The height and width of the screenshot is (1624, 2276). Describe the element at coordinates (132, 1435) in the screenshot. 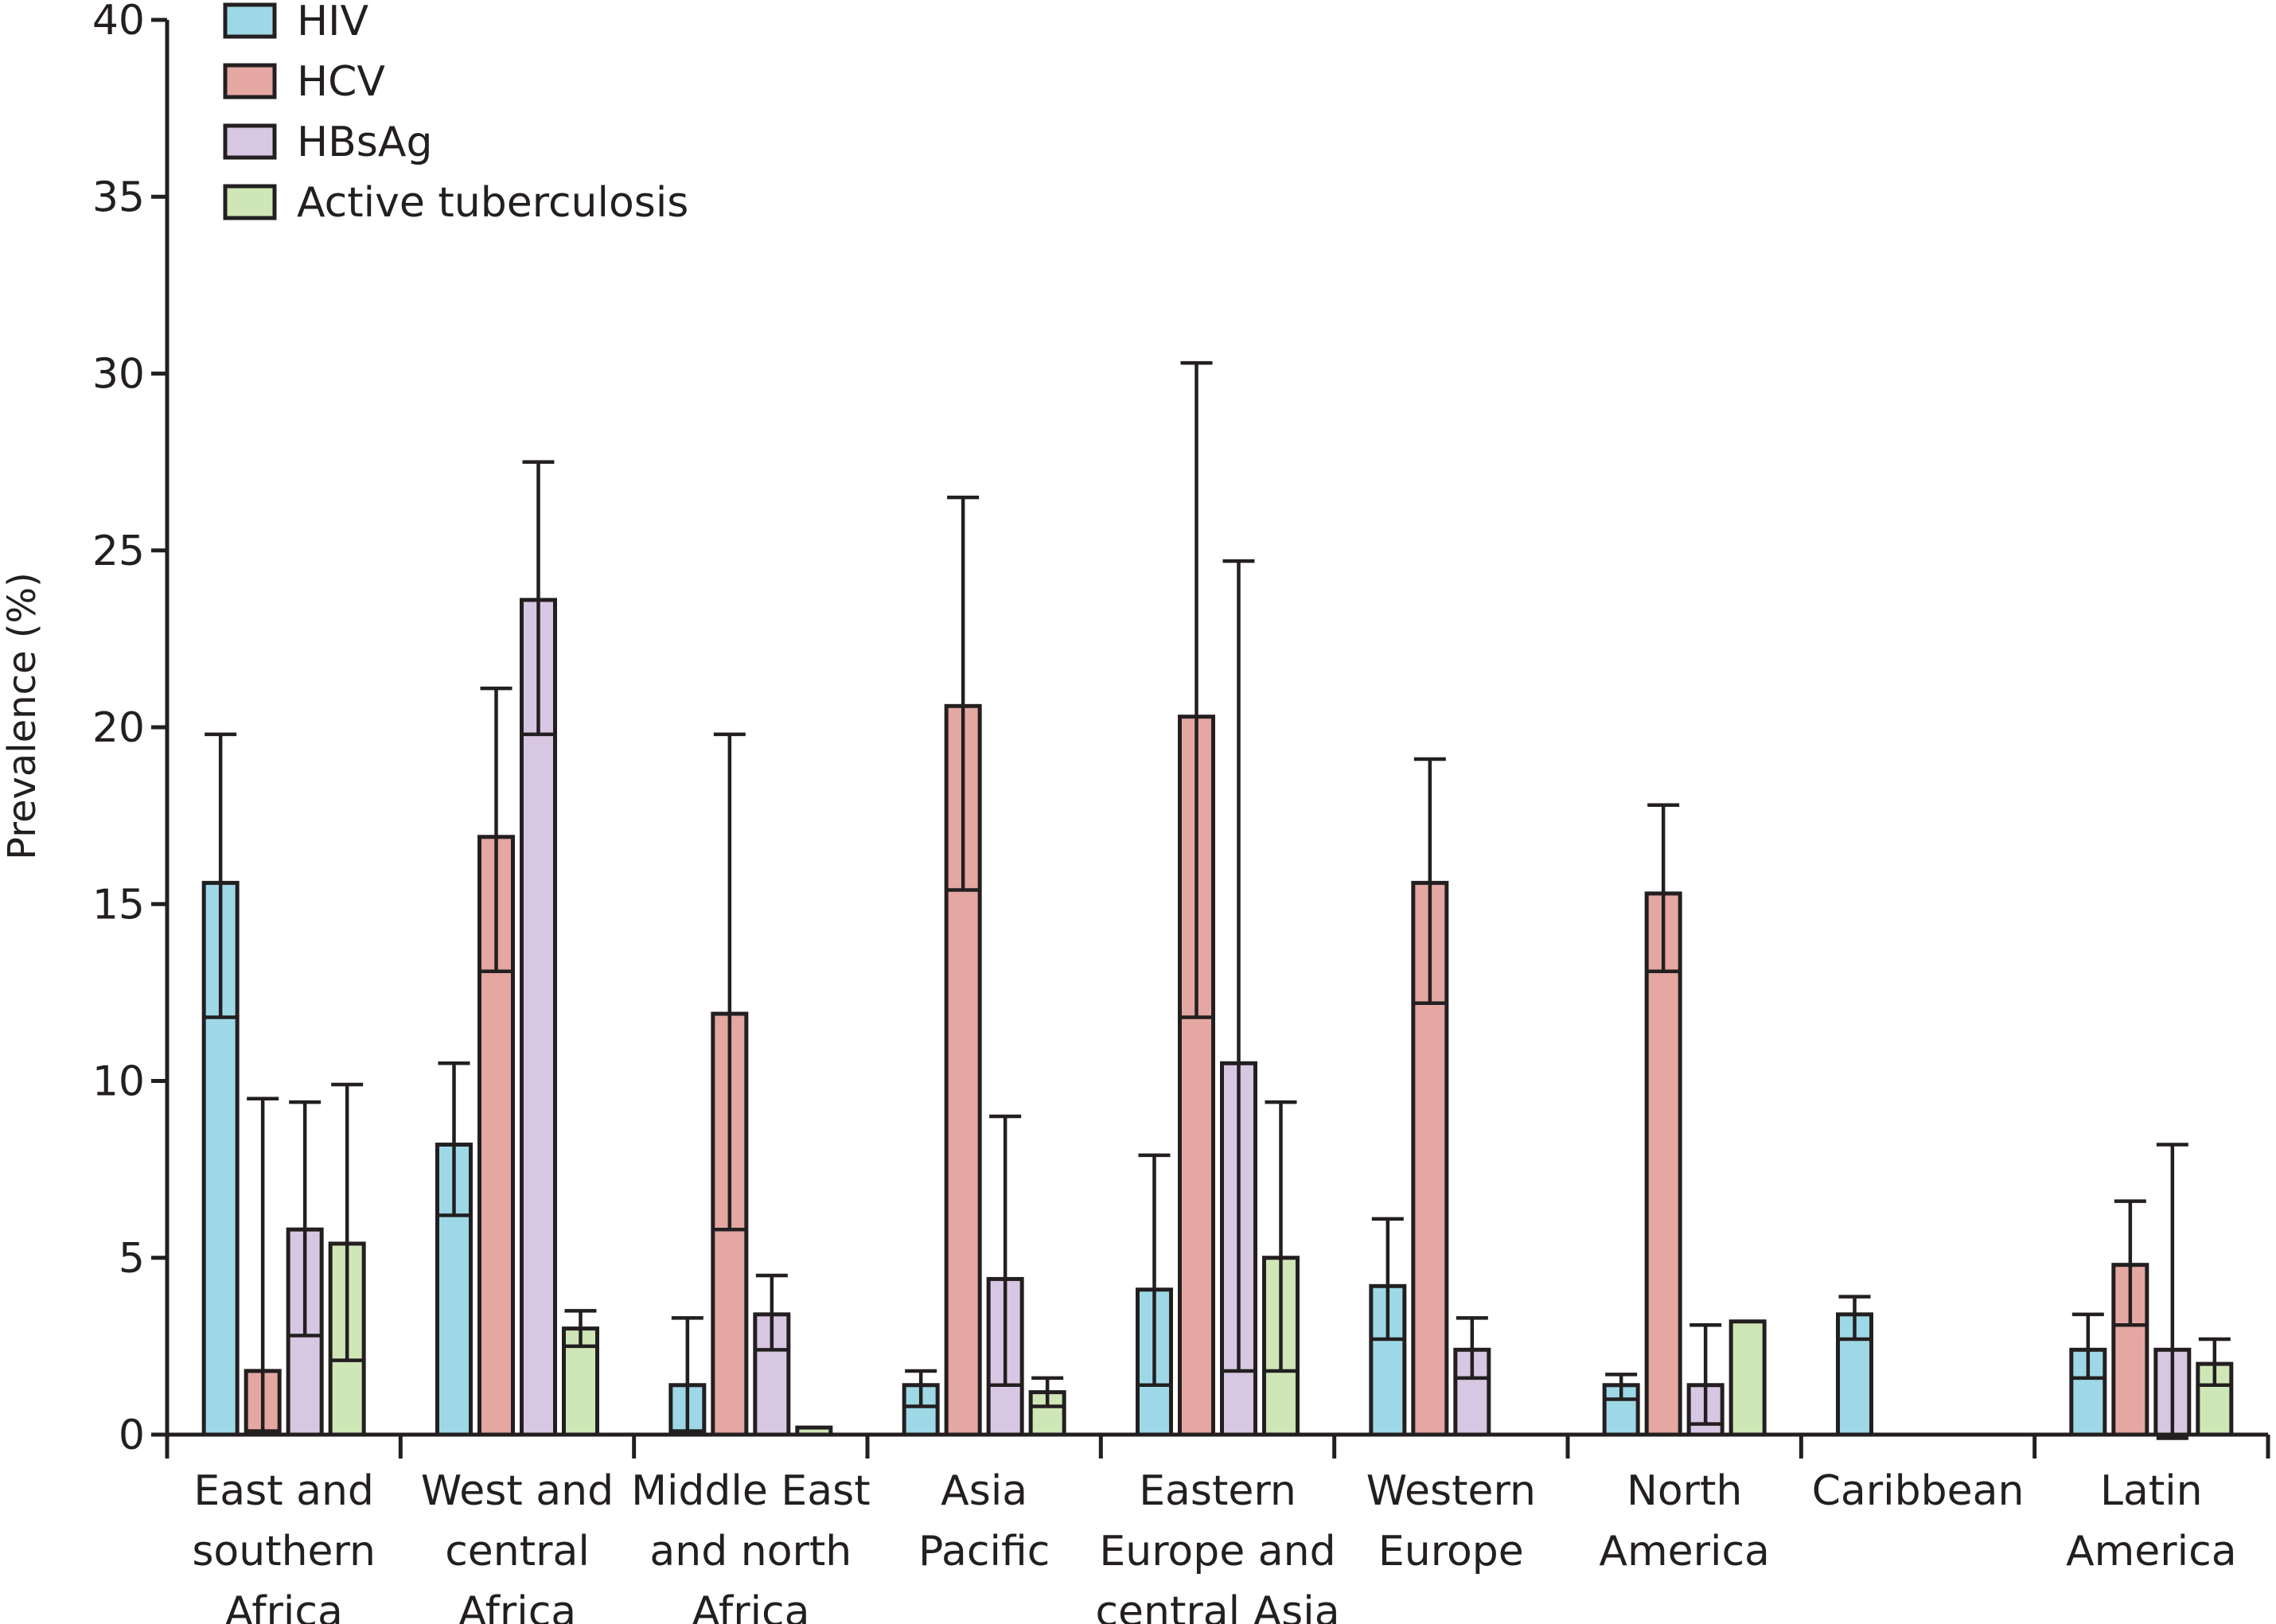

I see `y-tick-label-0: 0` at that location.